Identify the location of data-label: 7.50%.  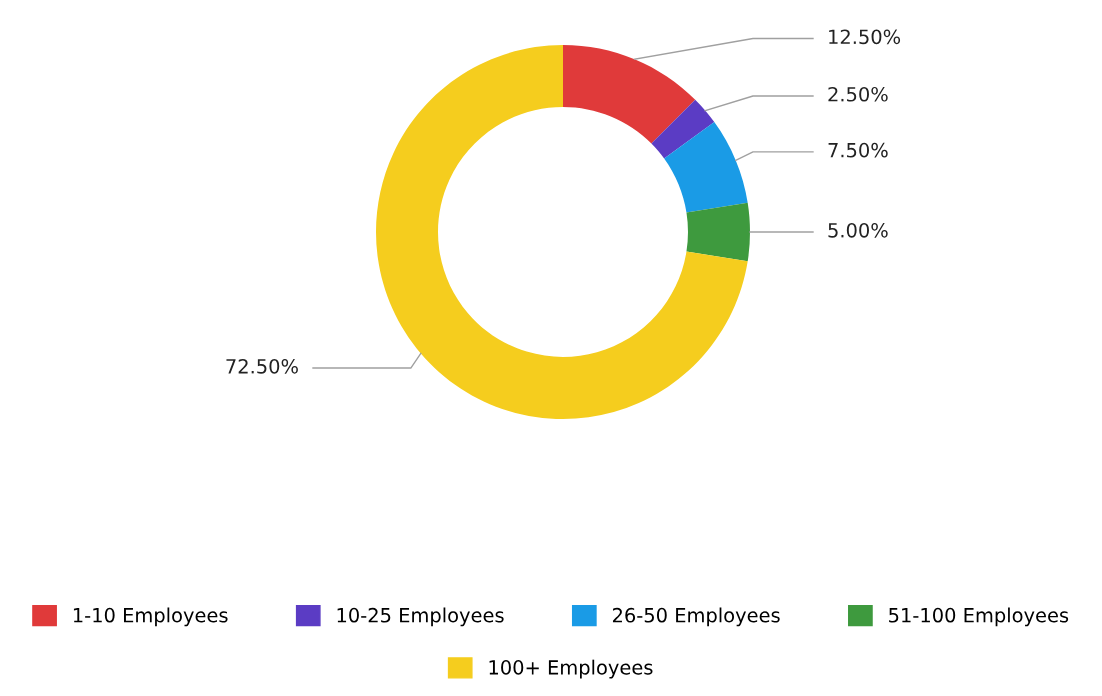
(858, 150).